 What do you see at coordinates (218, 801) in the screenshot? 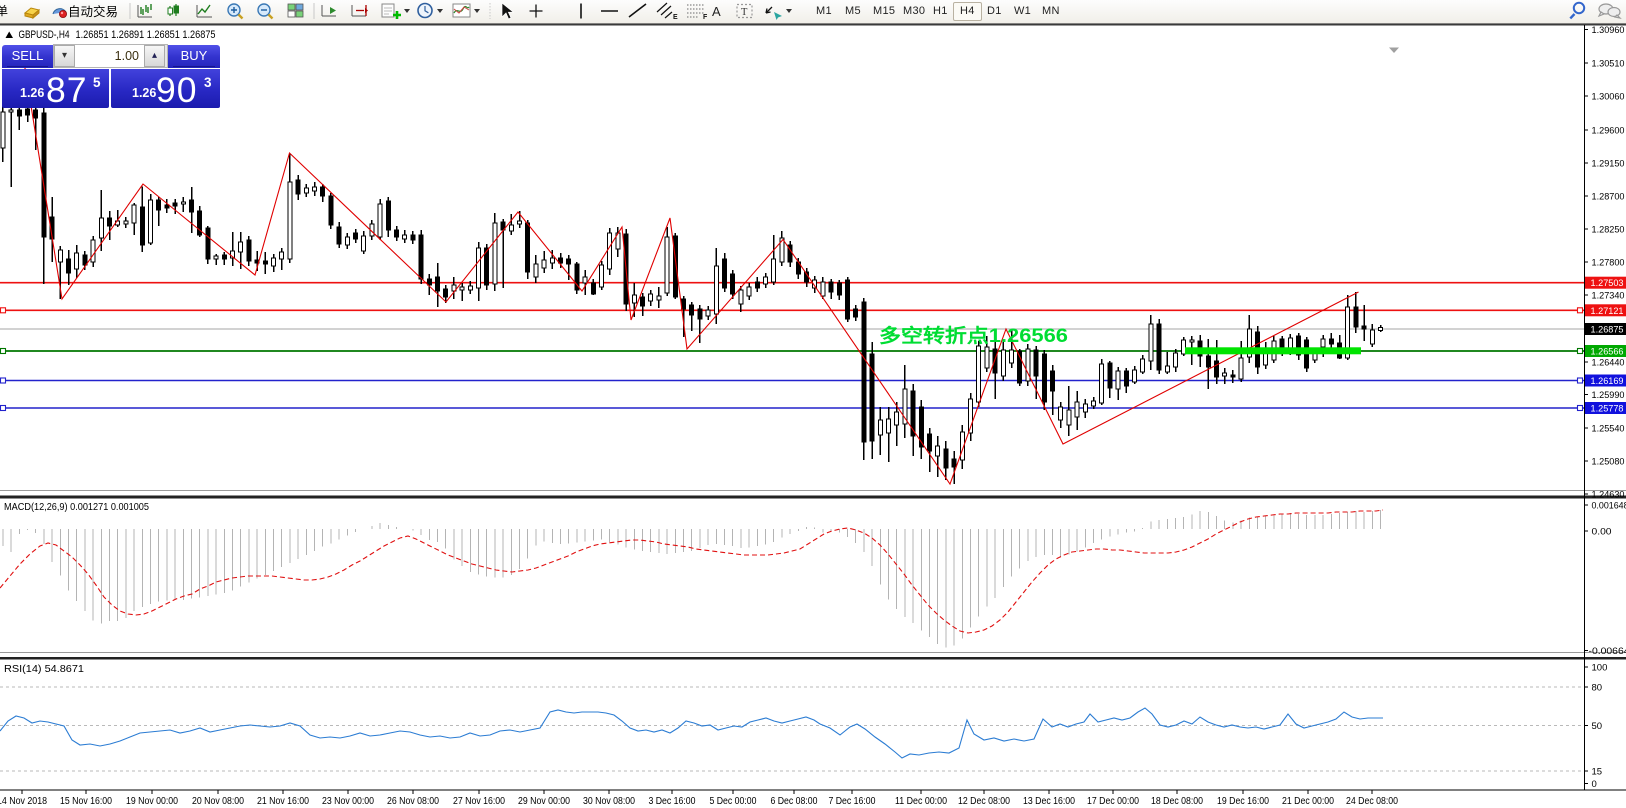
I see `svg-text: 20 Nov 08:00` at bounding box center [218, 801].